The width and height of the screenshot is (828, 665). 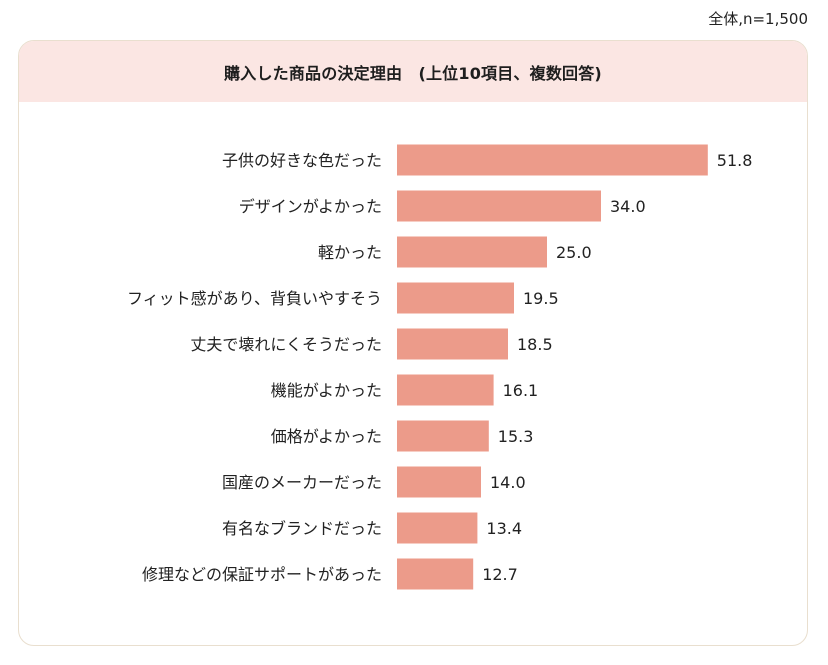 I want to click on category-label: 修理などの保証サポートがあった, so click(x=262, y=574).